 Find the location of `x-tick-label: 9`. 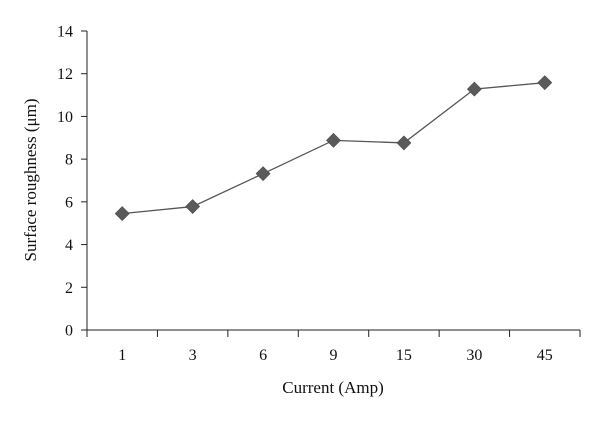

x-tick-label: 9 is located at coordinates (334, 355).